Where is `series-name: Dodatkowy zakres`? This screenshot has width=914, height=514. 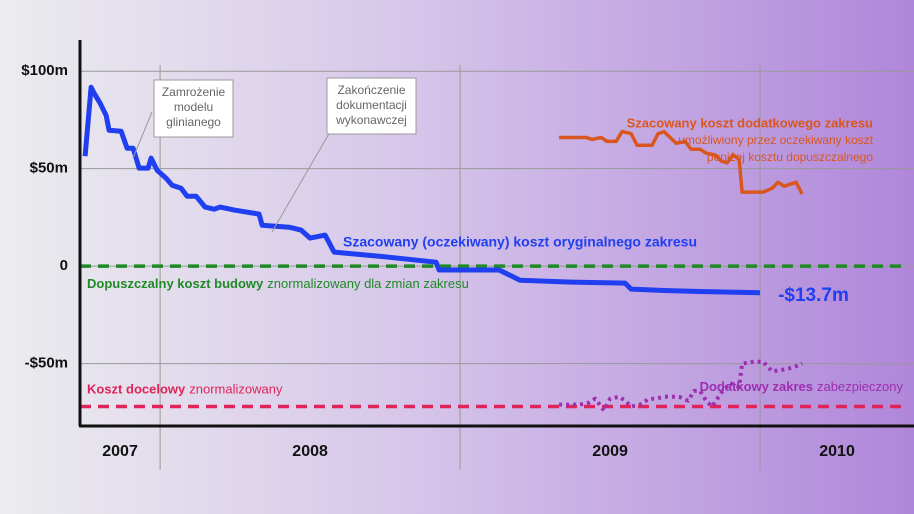
series-name: Dodatkowy zakres is located at coordinates (756, 386).